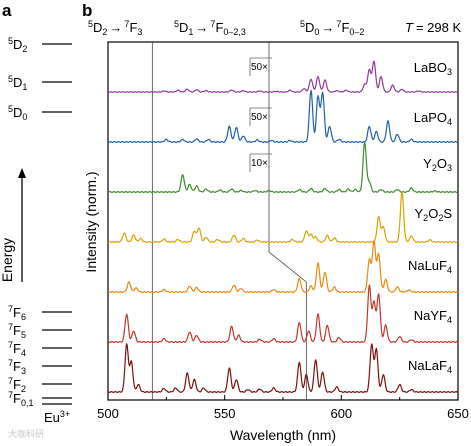 This screenshot has height=446, width=471. I want to click on level-label: 7F4, so click(17, 349).